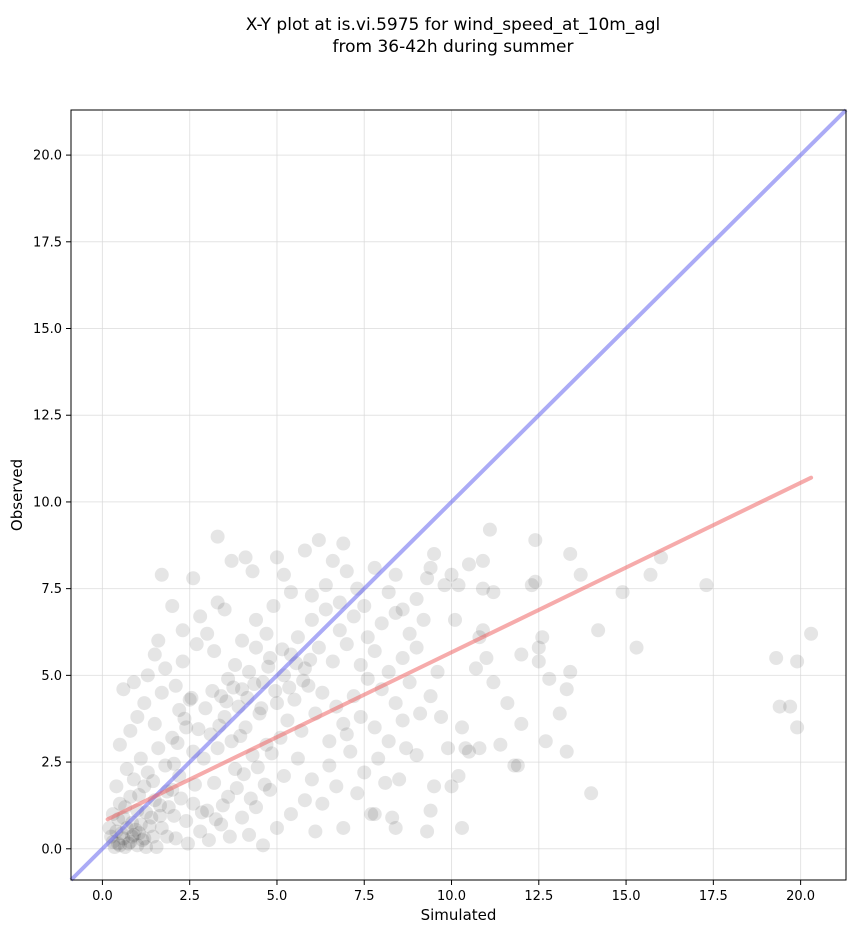 The width and height of the screenshot is (856, 934). Describe the element at coordinates (538, 896) in the screenshot. I see `x-tick-label-5: 12.5` at that location.